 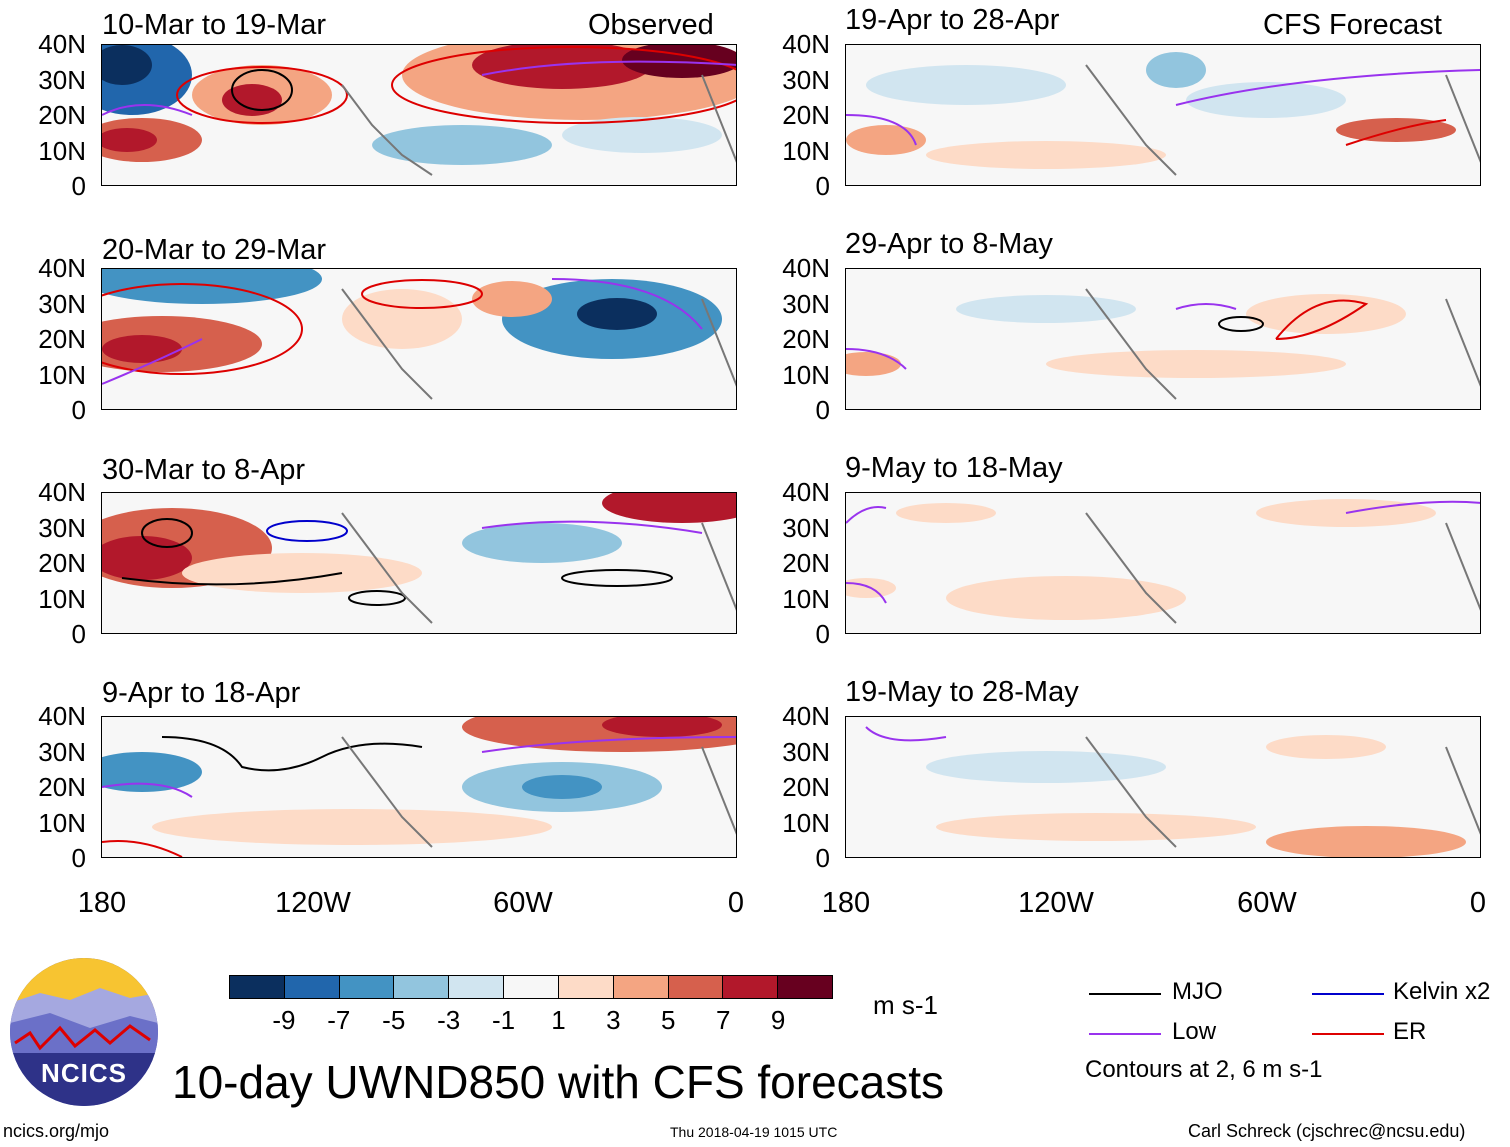 What do you see at coordinates (62, 527) in the screenshot?
I see `lat-label-obs-3-1: 30N` at bounding box center [62, 527].